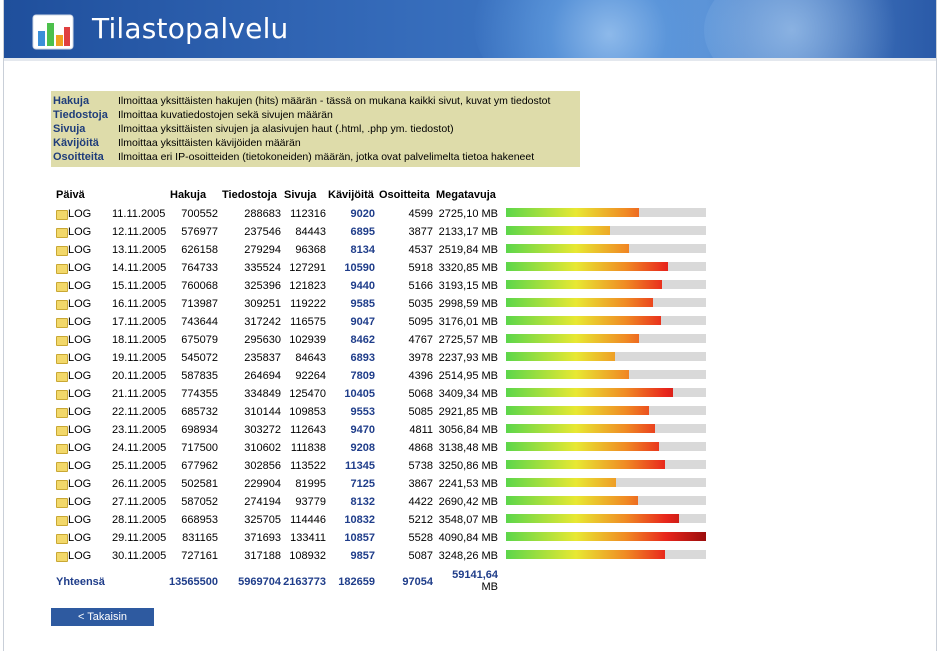  Describe the element at coordinates (308, 538) in the screenshot. I see `cell-sivuja: 133411` at that location.